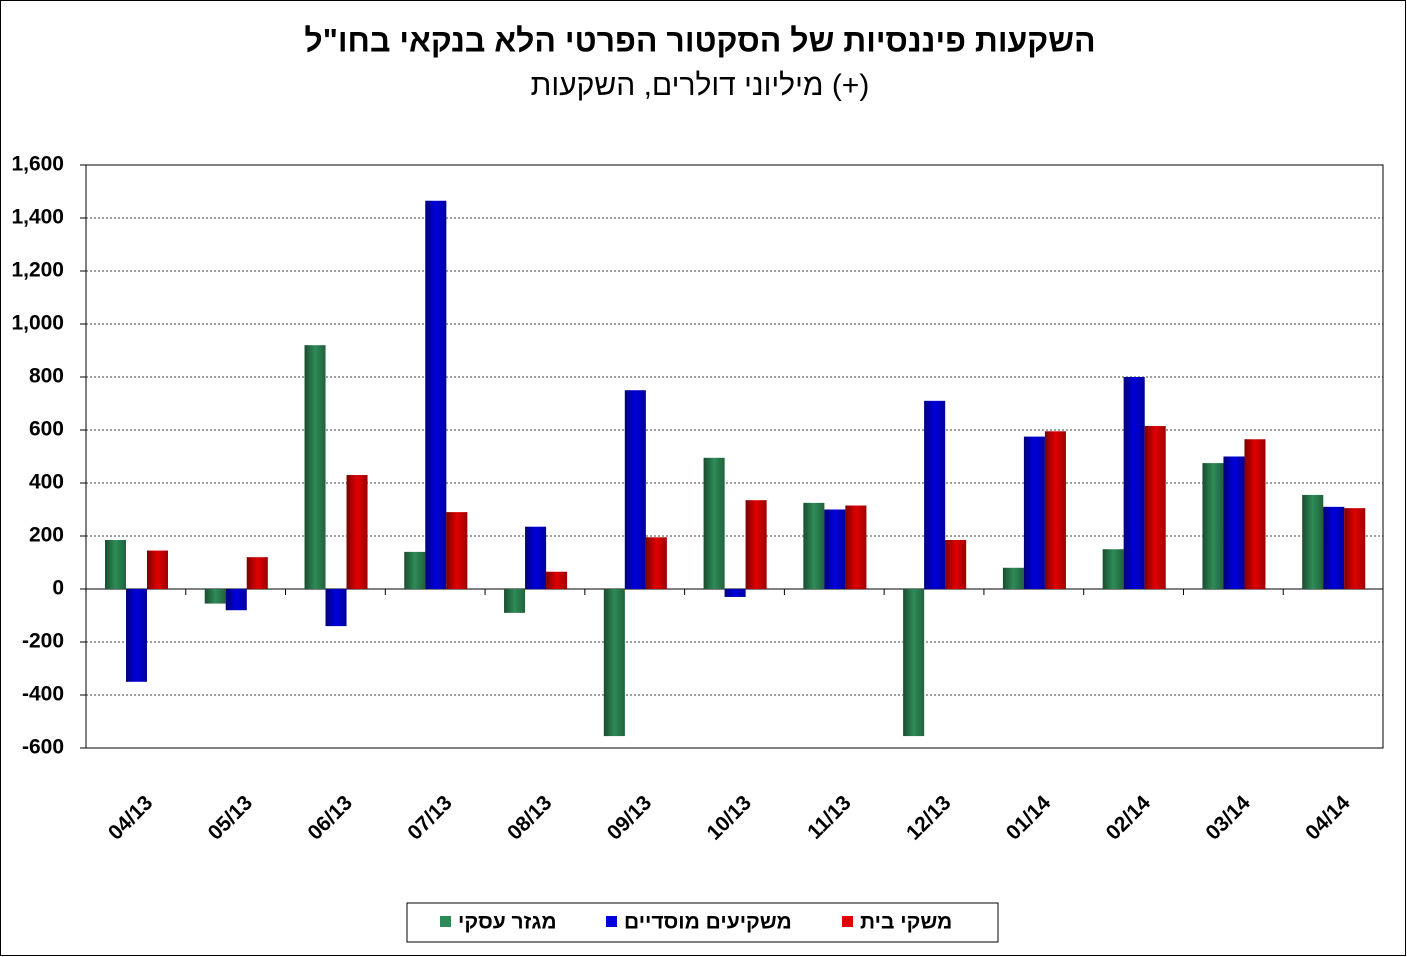 Image resolution: width=1407 pixels, height=957 pixels. Describe the element at coordinates (43, 747) in the screenshot. I see `y-tick-label: -600` at that location.